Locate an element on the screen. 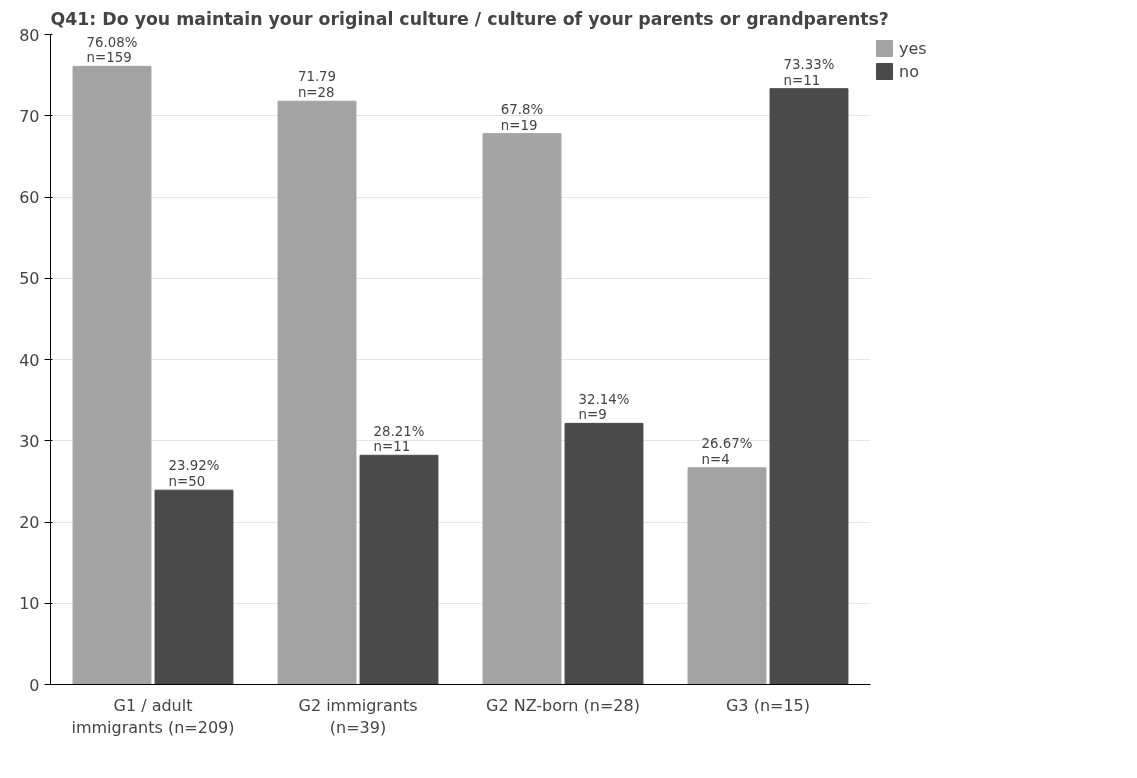  data-label: 73.33% n=11 is located at coordinates (809, 72).